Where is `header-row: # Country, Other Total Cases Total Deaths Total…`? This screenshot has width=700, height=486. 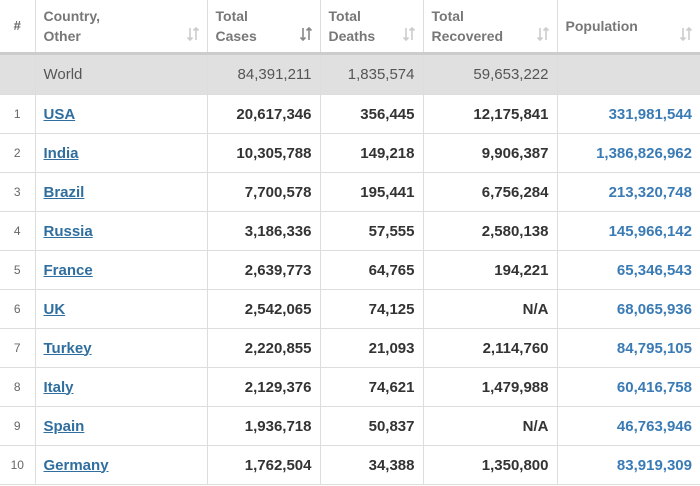
header-row: # Country, Other Total Cases Total Deaths Total… is located at coordinates (350, 27).